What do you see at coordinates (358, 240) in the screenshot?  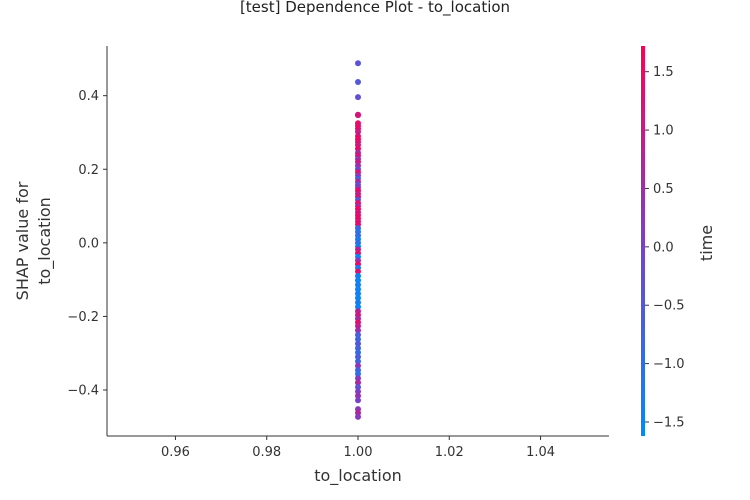 I see `data-points` at bounding box center [358, 240].